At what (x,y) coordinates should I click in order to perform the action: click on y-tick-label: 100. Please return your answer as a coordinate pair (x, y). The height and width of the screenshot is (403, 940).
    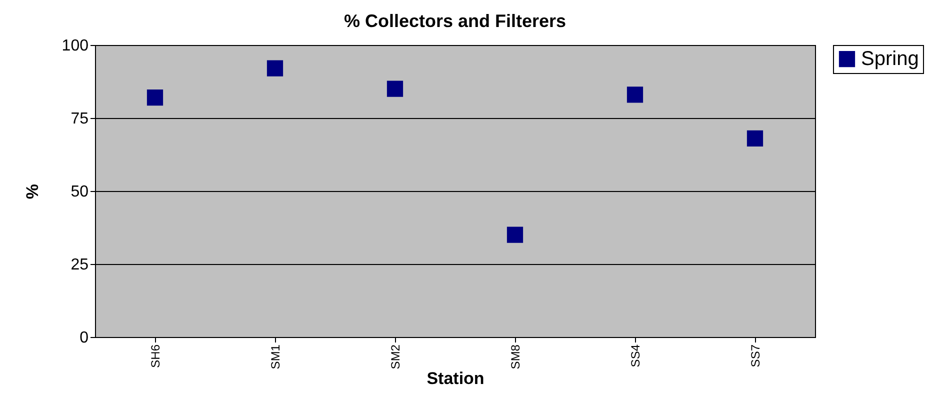
    Looking at the image, I should click on (75, 46).